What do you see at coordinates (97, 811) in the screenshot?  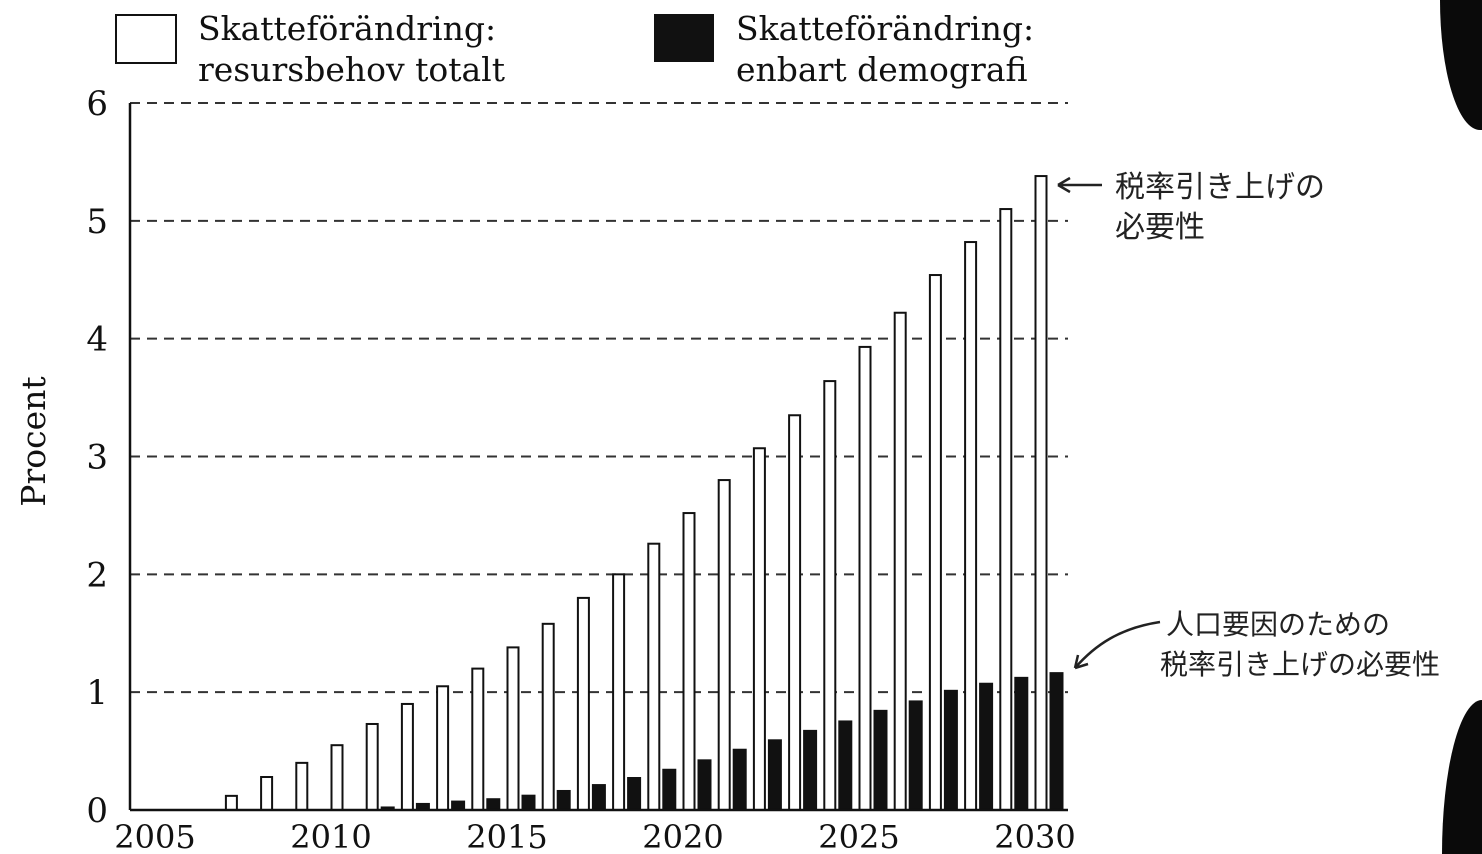 I see `y-tick-label-0: 0` at bounding box center [97, 811].